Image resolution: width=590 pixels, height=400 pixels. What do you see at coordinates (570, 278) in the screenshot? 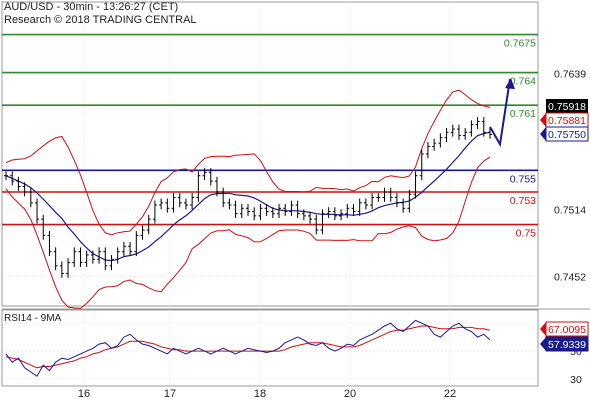
I see `y-tick-label: 0.7452` at bounding box center [570, 278].